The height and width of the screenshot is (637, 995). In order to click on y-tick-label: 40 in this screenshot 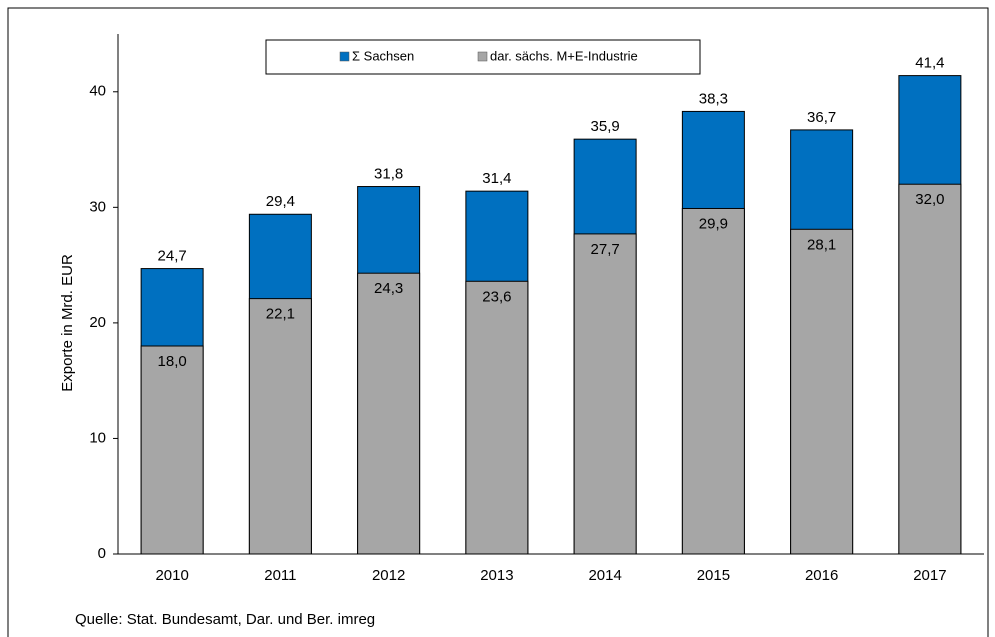, I will do `click(97, 91)`.